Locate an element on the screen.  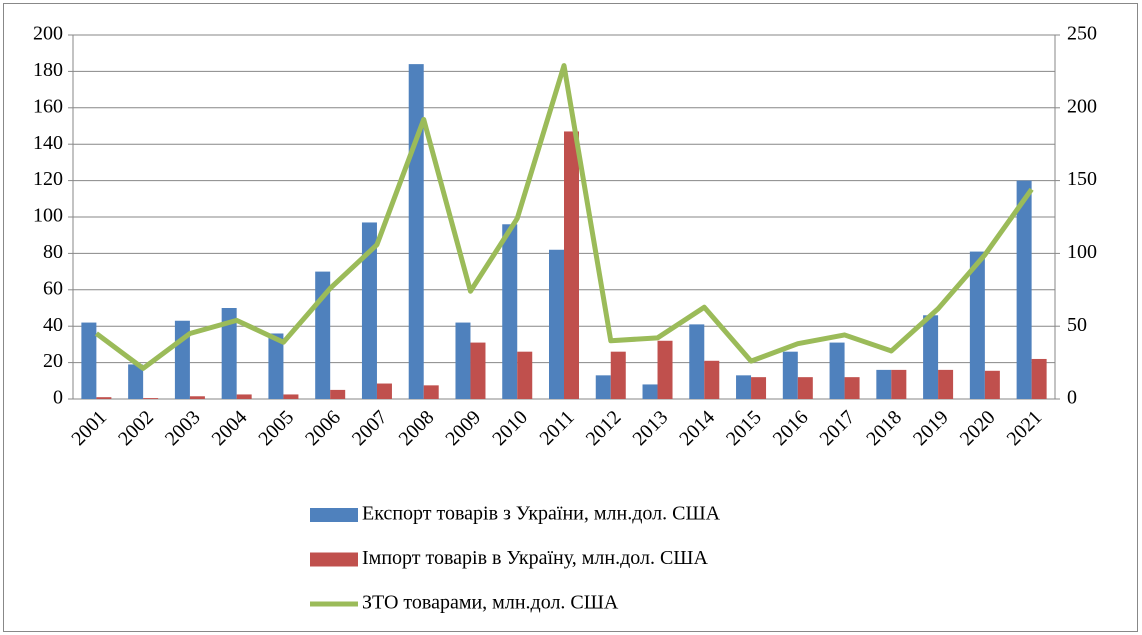
legend-label: Імпорт товарів в Україну, млн.дол. США is located at coordinates (535, 558).